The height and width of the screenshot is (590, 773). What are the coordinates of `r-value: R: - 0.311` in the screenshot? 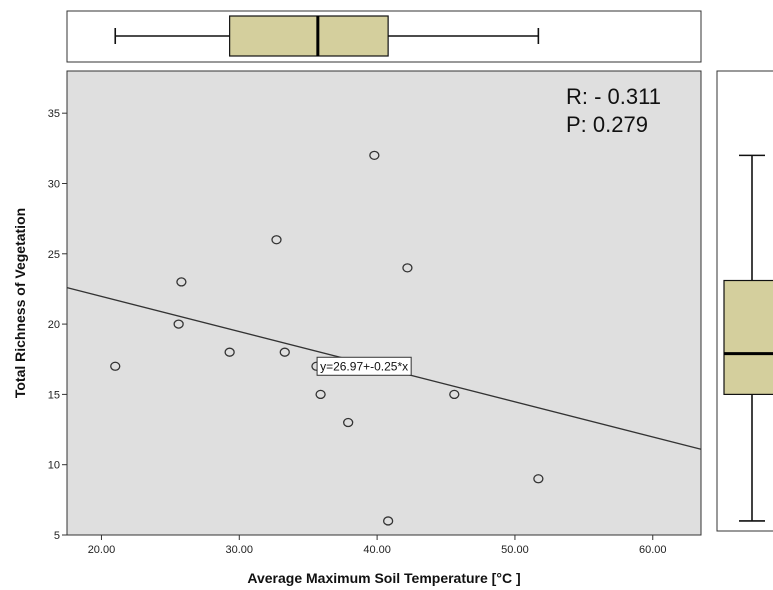 It's located at (613, 96).